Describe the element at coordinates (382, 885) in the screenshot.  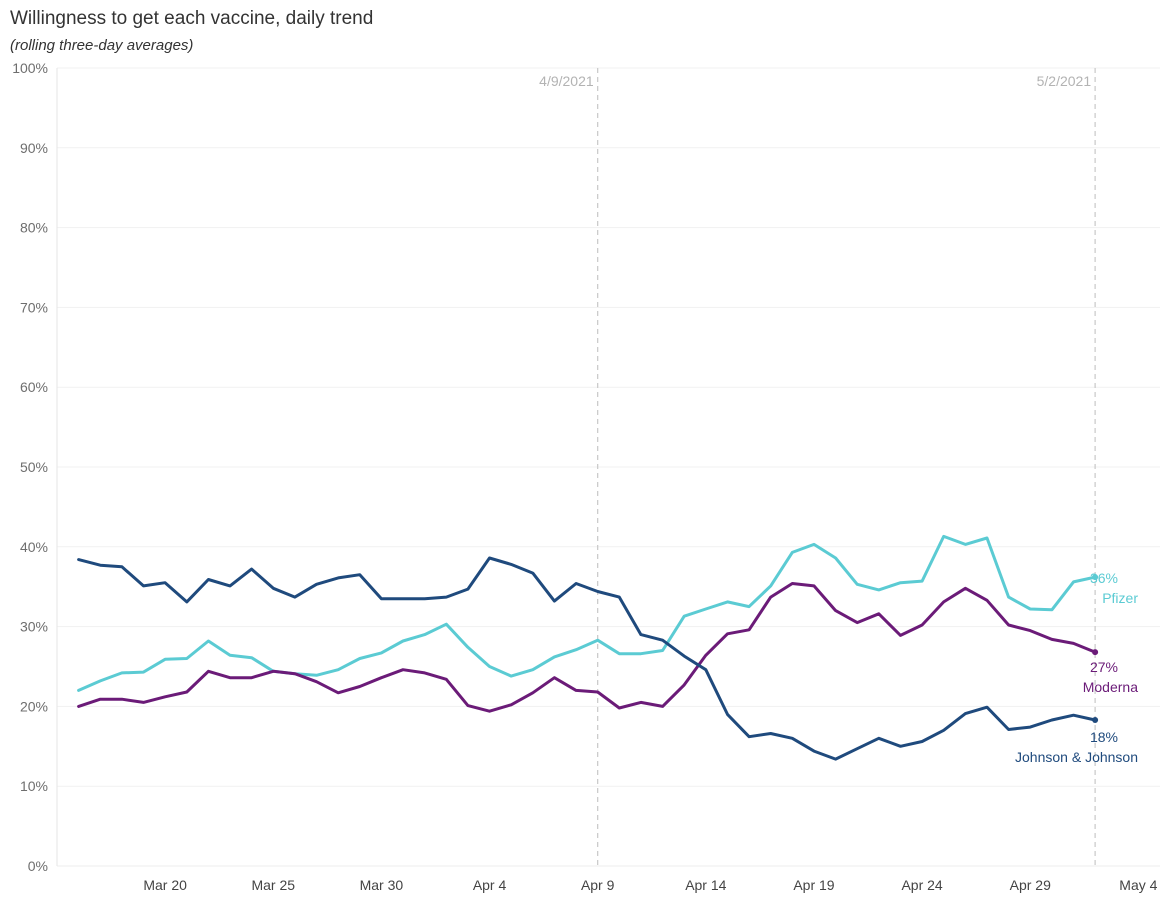
I see `x-tick-label: Mar 30` at that location.